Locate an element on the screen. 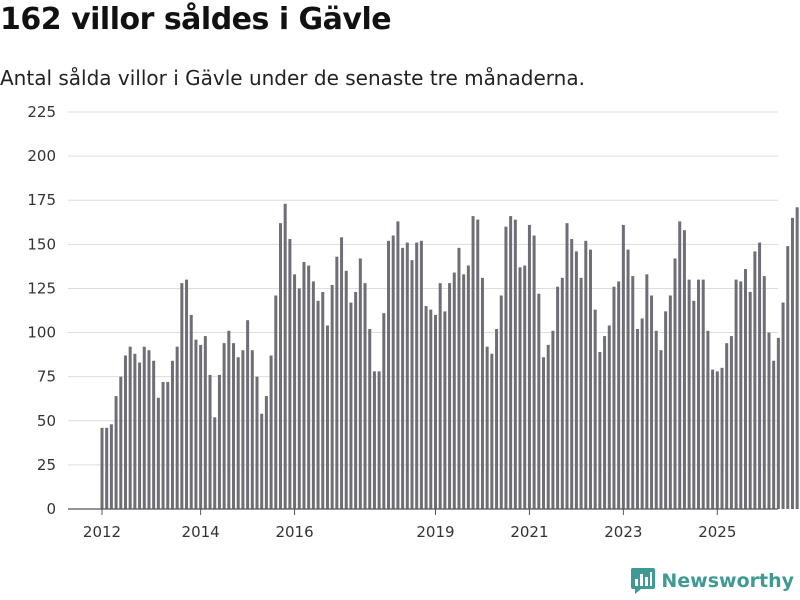 Image resolution: width=800 pixels, height=600 pixels. page-title: 162 villor såldes i Gävle is located at coordinates (196, 19).